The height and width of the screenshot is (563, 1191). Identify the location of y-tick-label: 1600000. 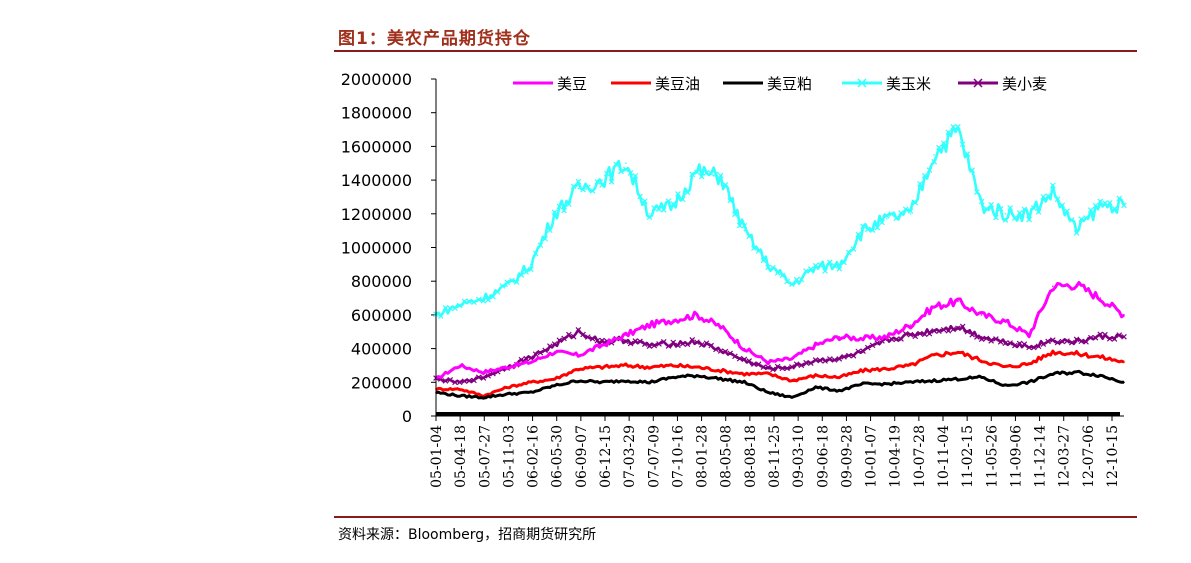
(376, 146).